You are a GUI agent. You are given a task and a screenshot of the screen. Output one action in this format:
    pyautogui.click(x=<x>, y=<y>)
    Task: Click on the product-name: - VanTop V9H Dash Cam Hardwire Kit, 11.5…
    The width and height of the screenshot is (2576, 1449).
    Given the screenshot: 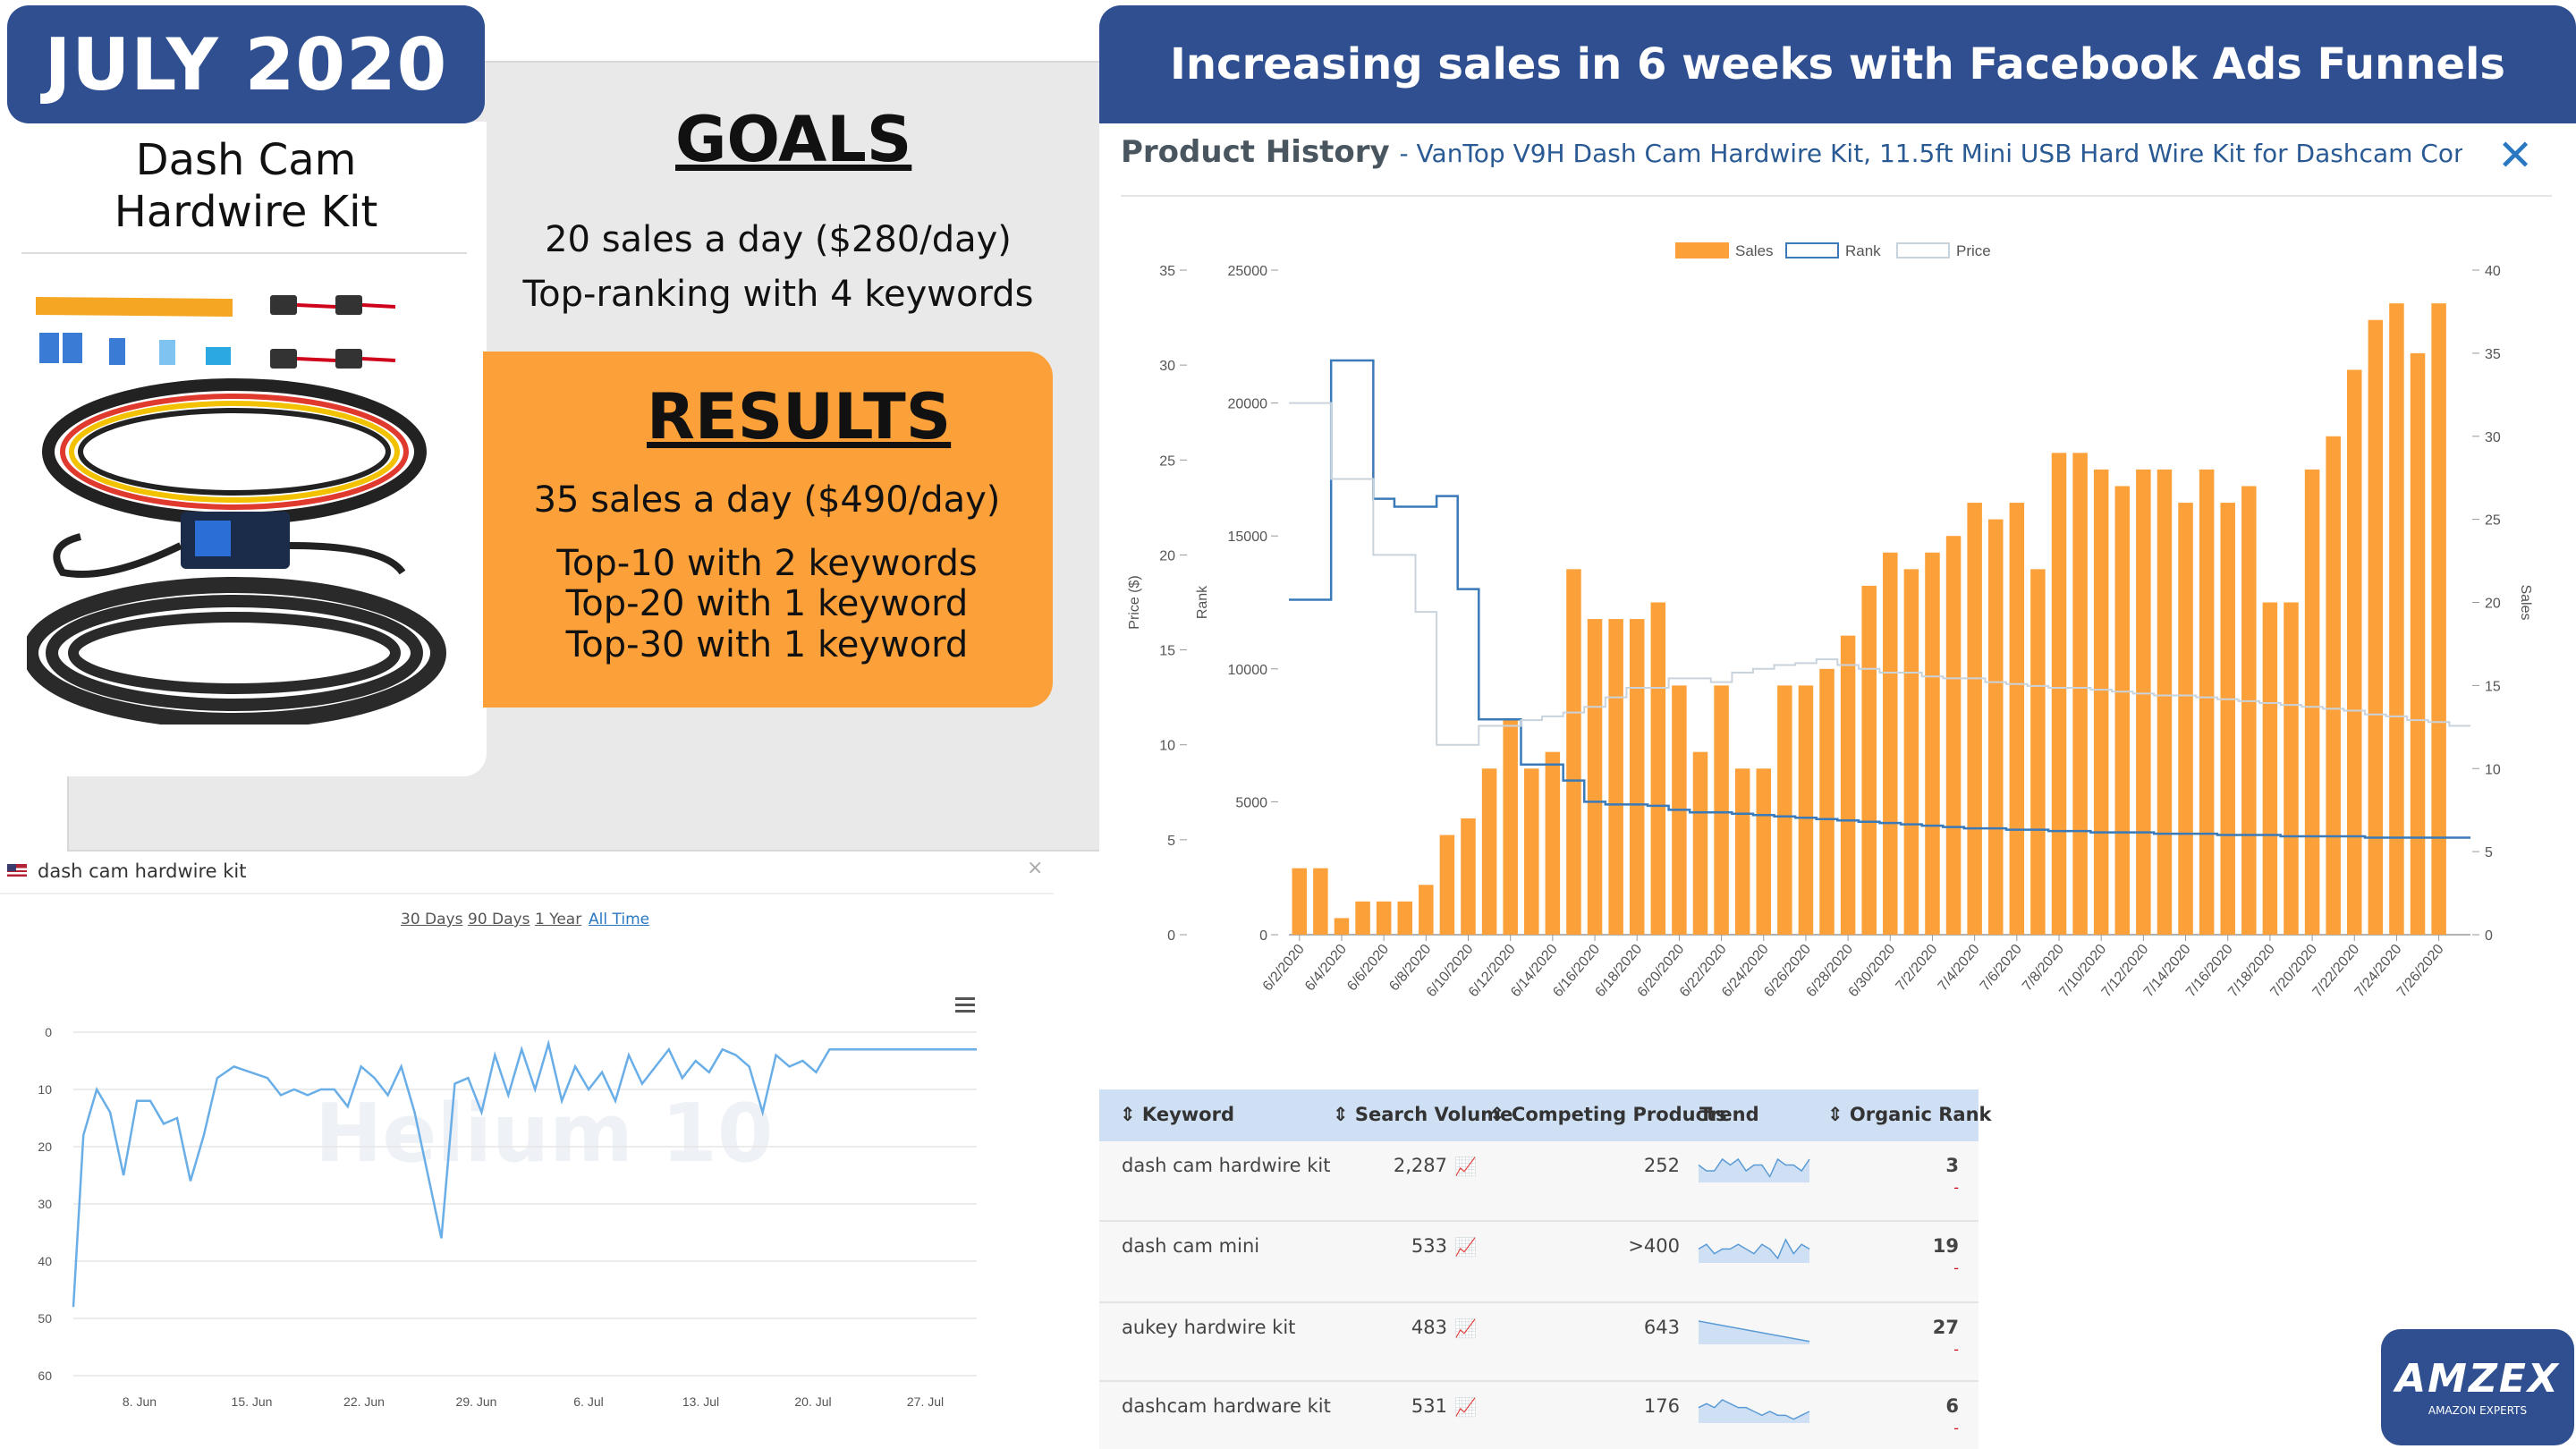 What is the action you would take?
    pyautogui.click(x=1930, y=153)
    